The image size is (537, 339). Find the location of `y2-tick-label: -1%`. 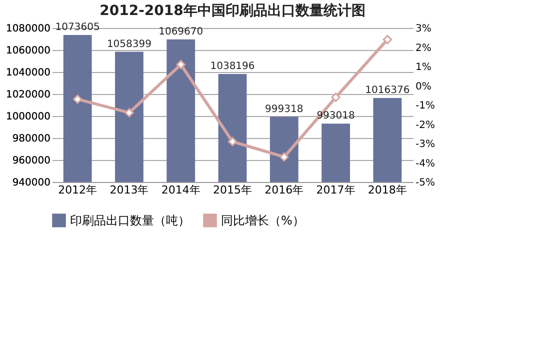

y2-tick-label: -1% is located at coordinates (425, 106).